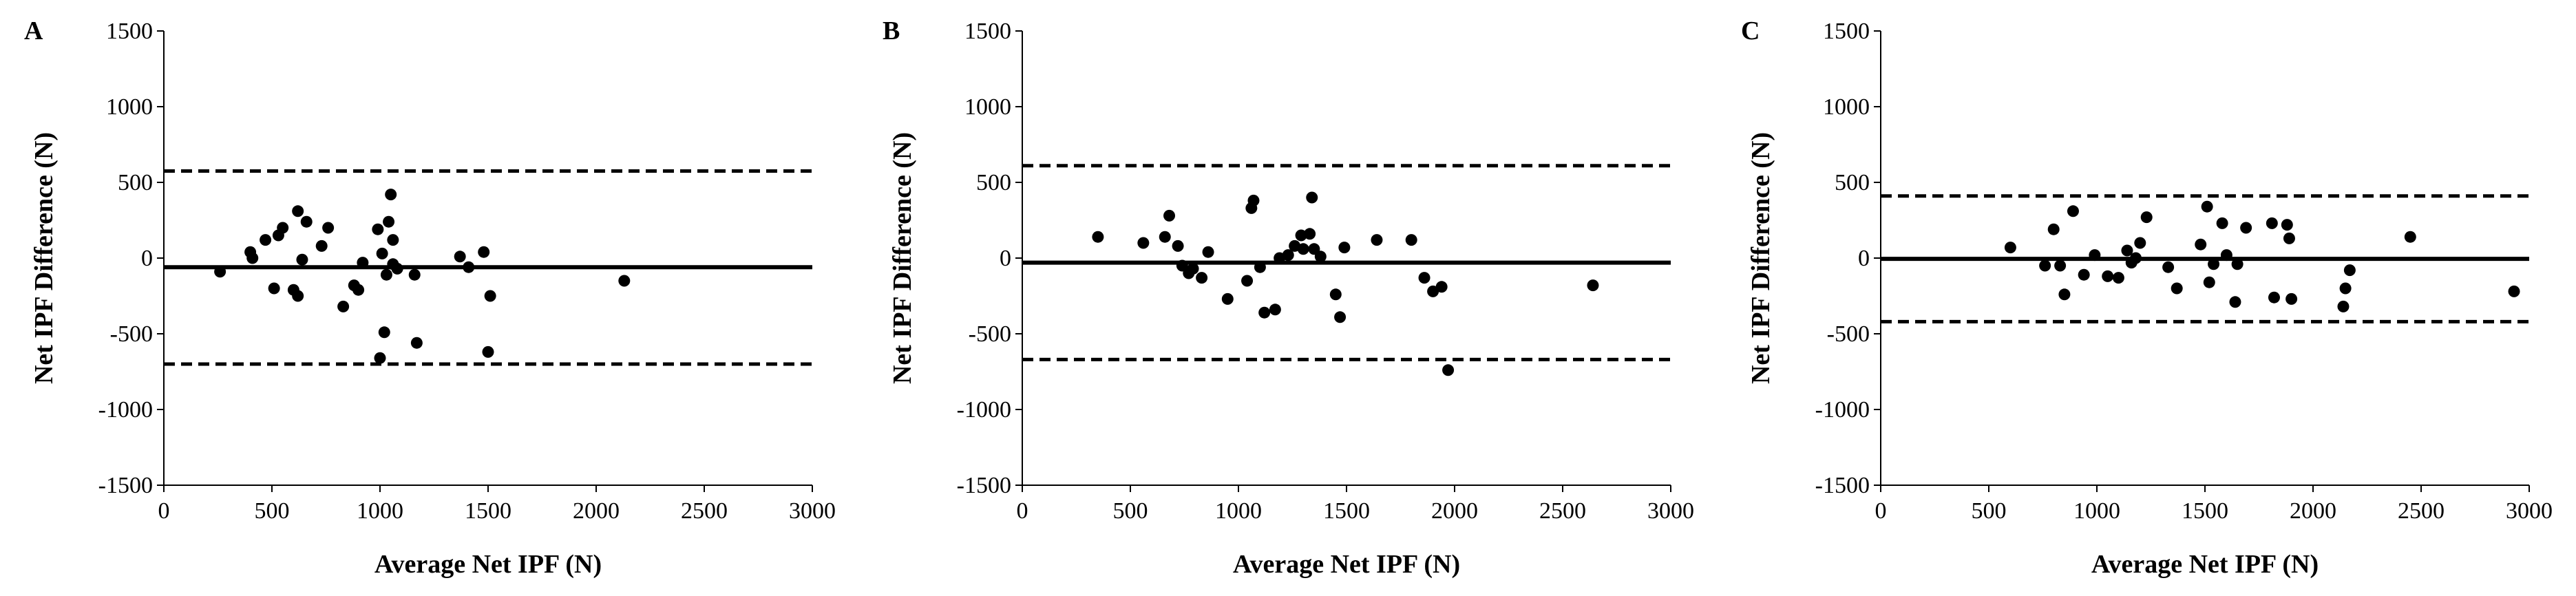 This screenshot has height=596, width=2576. I want to click on x-axis-title: Average Net IPF (N), so click(2205, 564).